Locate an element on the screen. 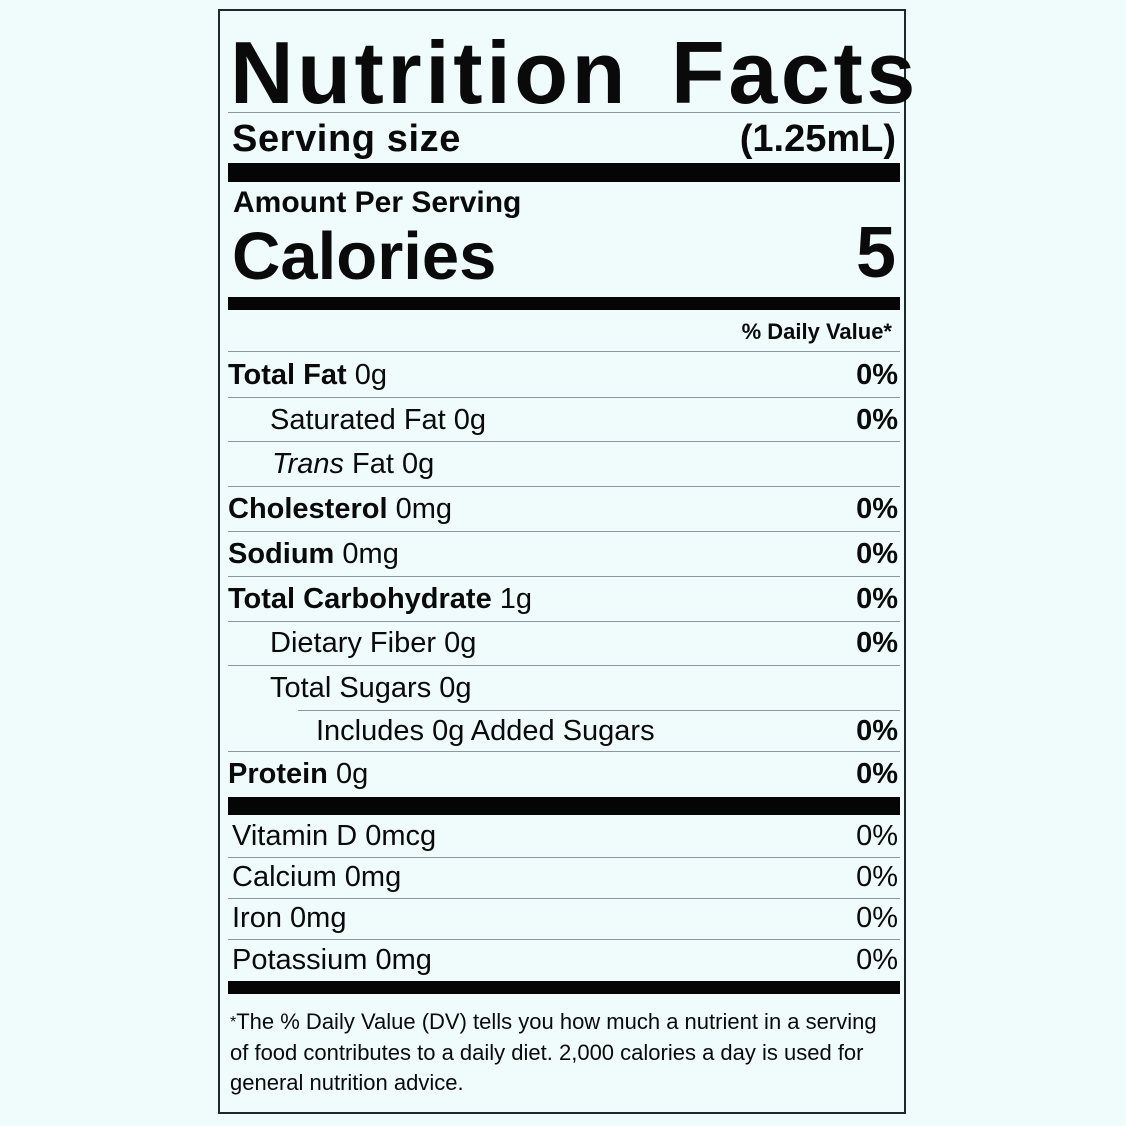  vitamin-name: Potassium 0mg is located at coordinates (332, 960).